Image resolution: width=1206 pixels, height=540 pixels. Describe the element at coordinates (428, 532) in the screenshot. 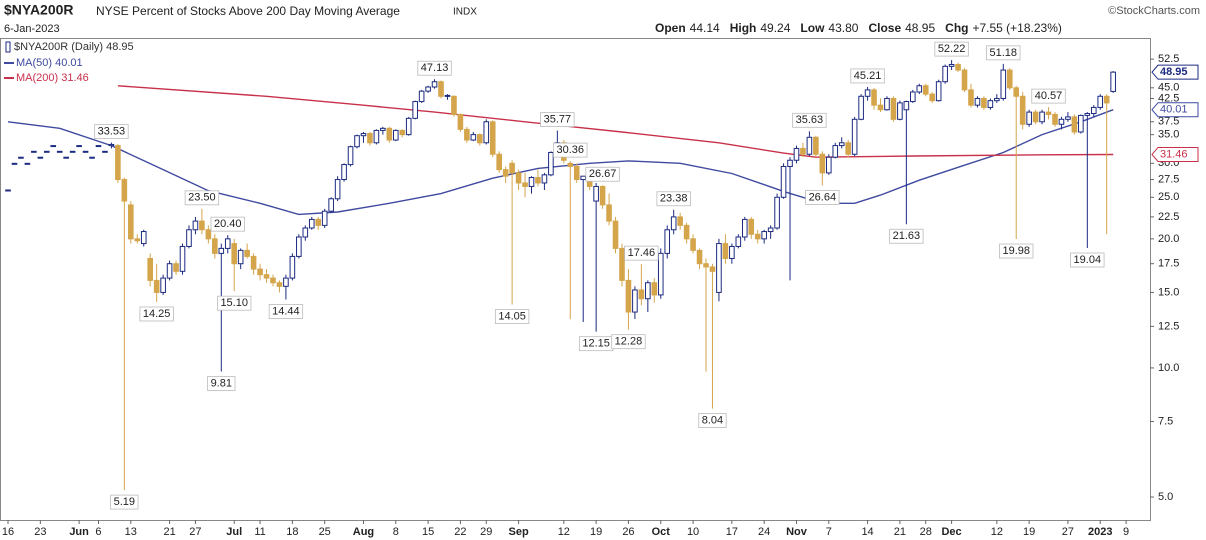

I see `x-tick-label: 15` at that location.